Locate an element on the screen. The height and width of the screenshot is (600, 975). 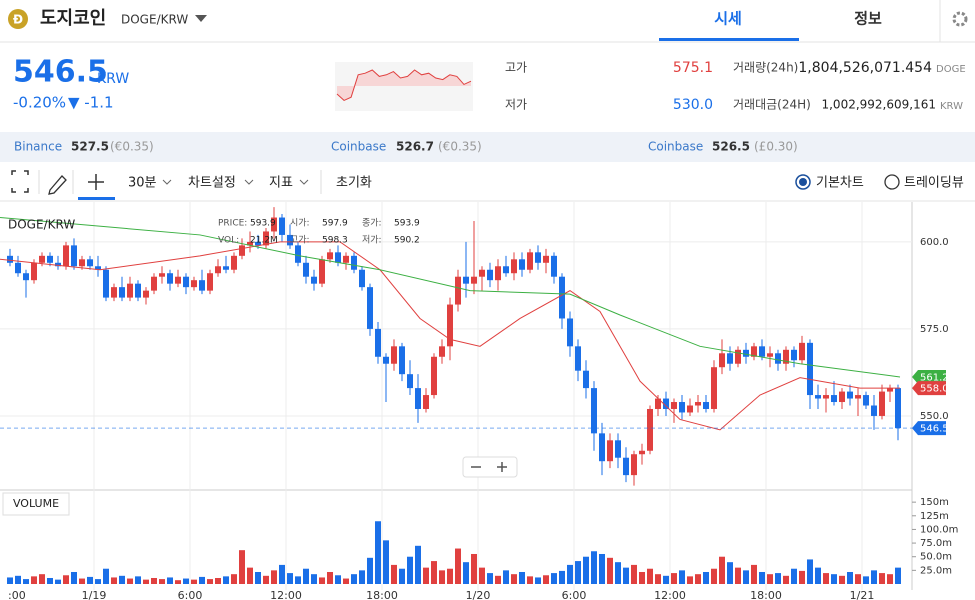
chart-settings: 차트설정 is located at coordinates (212, 183).